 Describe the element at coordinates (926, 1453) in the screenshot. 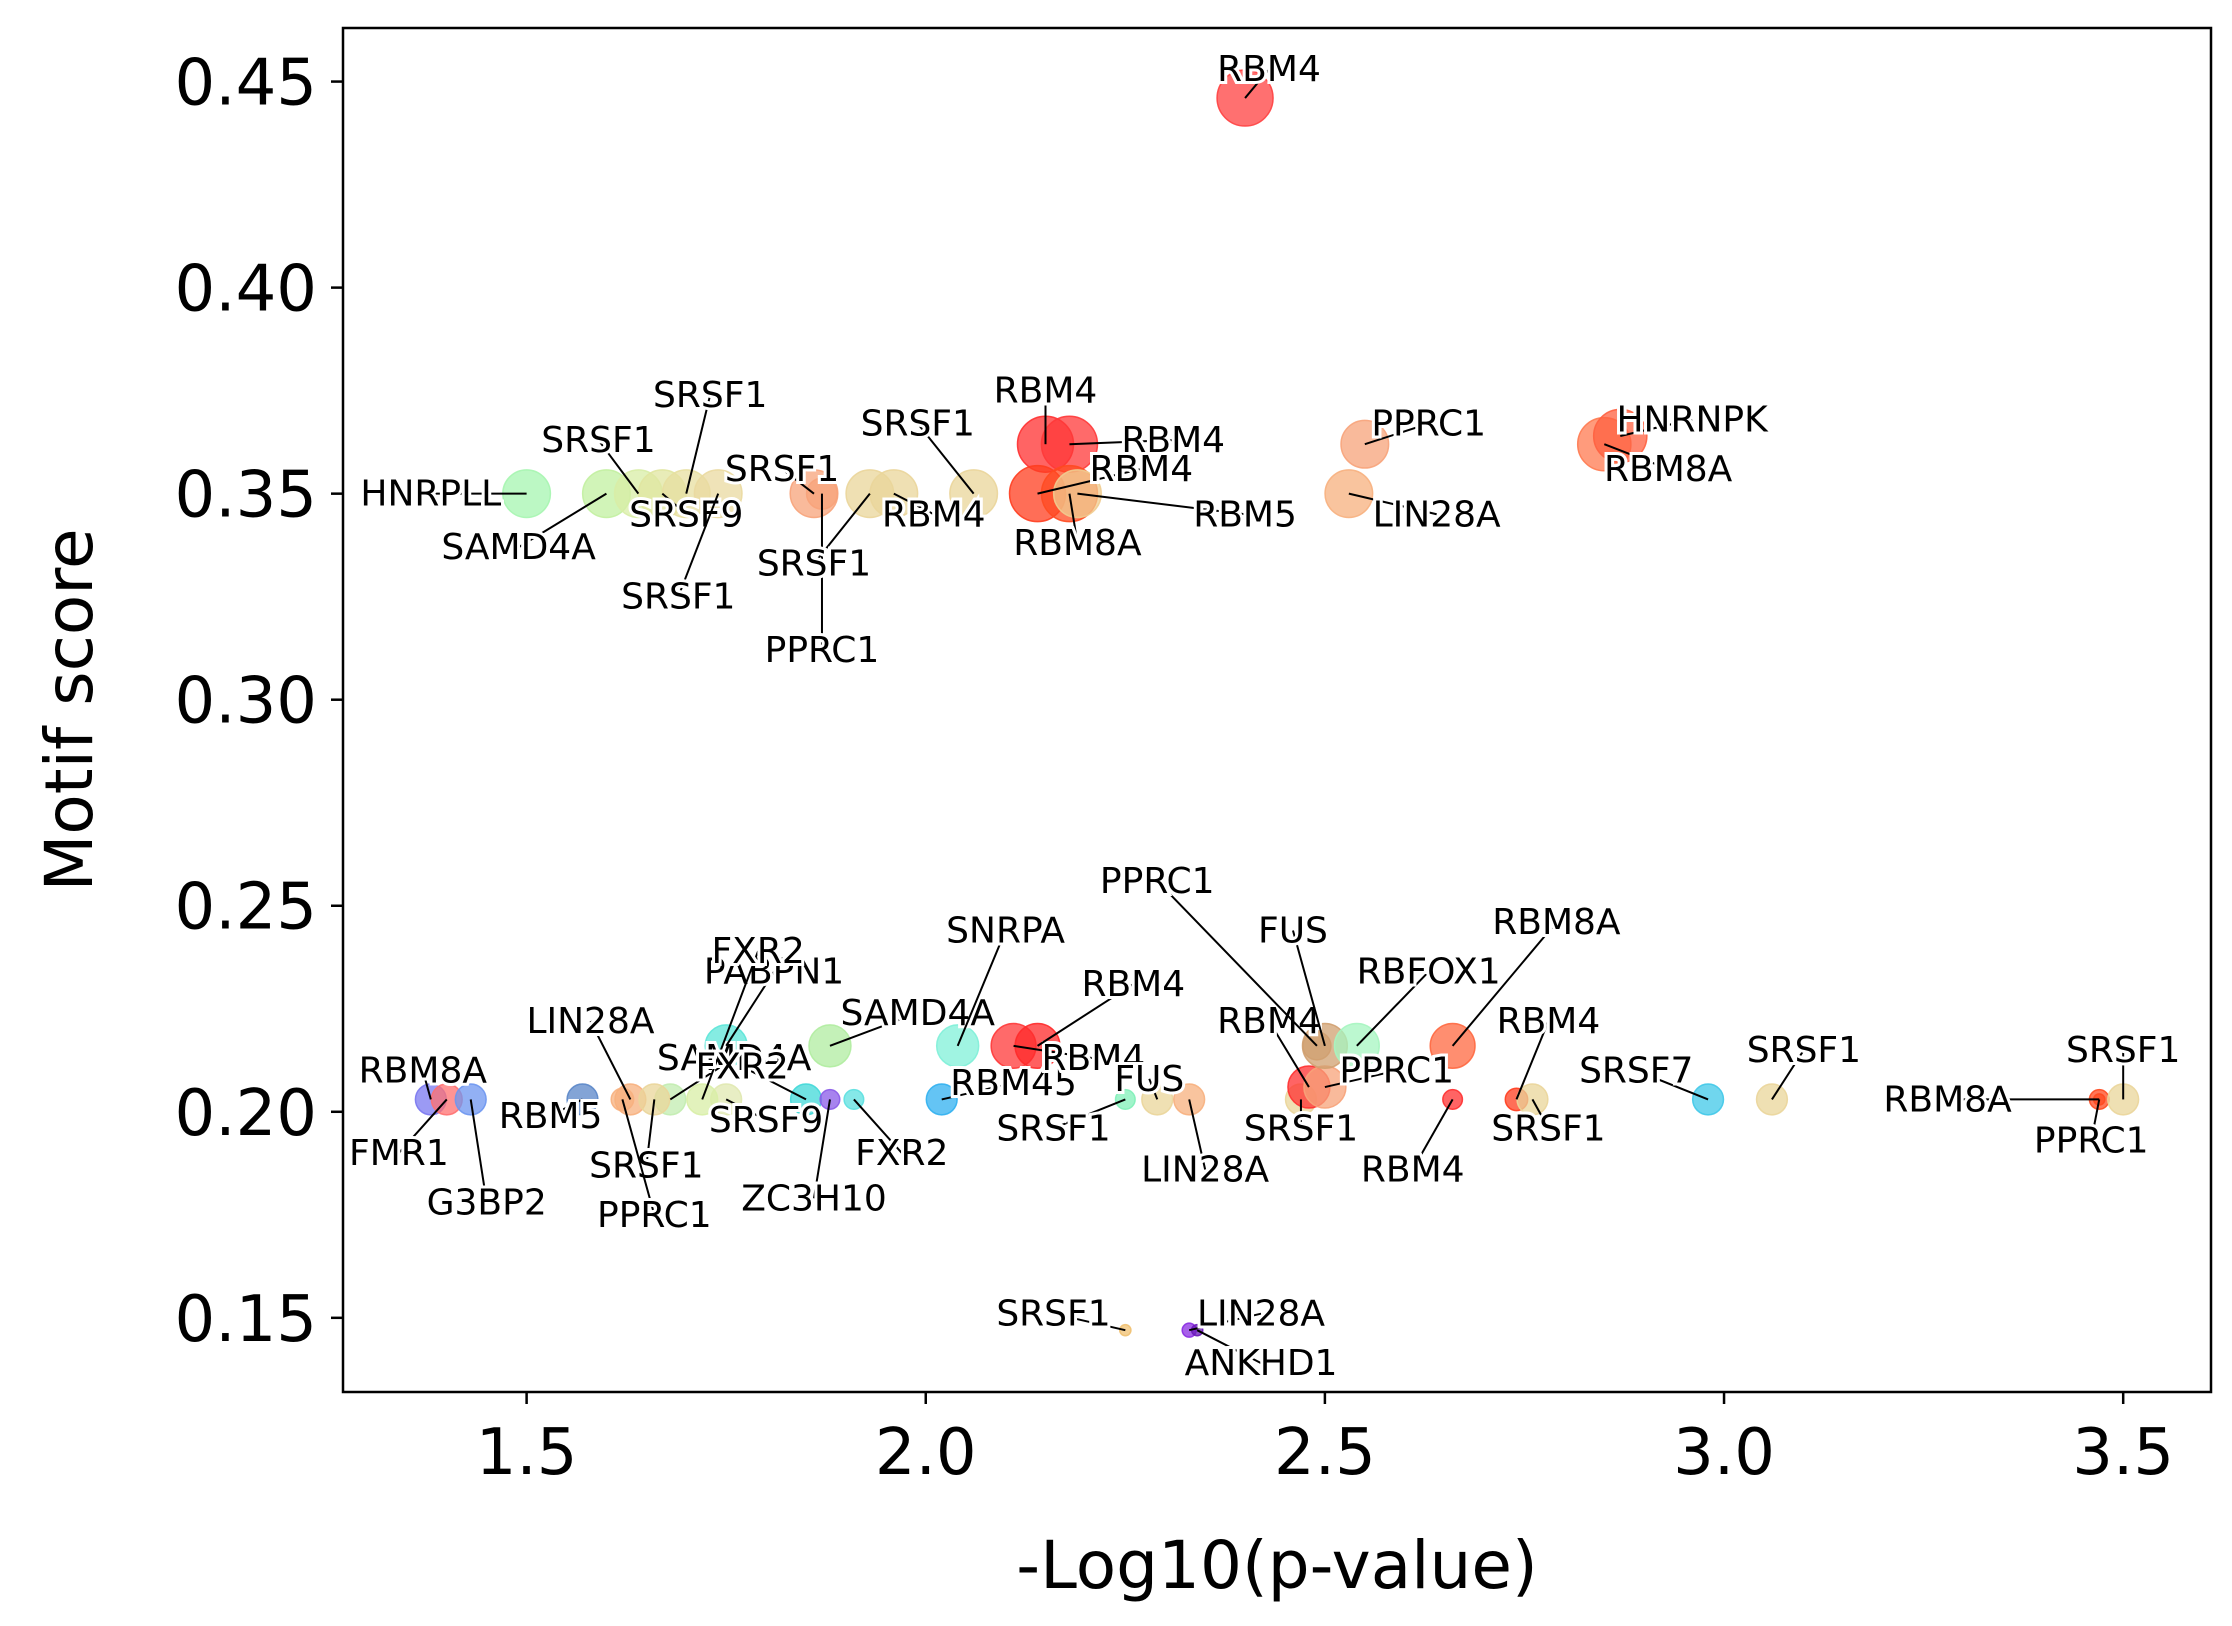

I see `x-tick-label: 2.0` at that location.